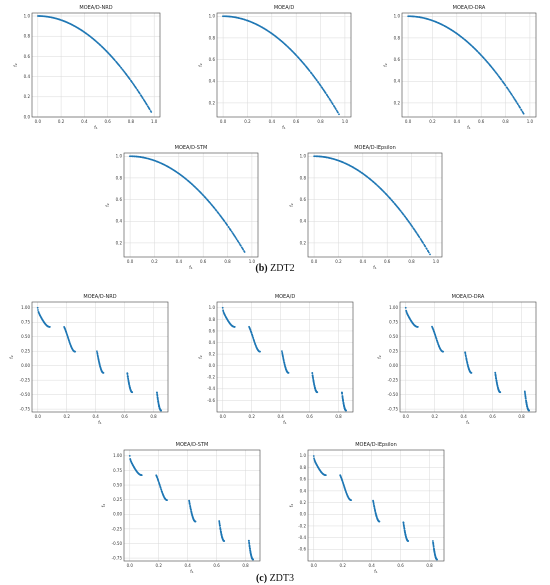  I want to click on caption-zdt3: (c) ZDT3, so click(275, 578).